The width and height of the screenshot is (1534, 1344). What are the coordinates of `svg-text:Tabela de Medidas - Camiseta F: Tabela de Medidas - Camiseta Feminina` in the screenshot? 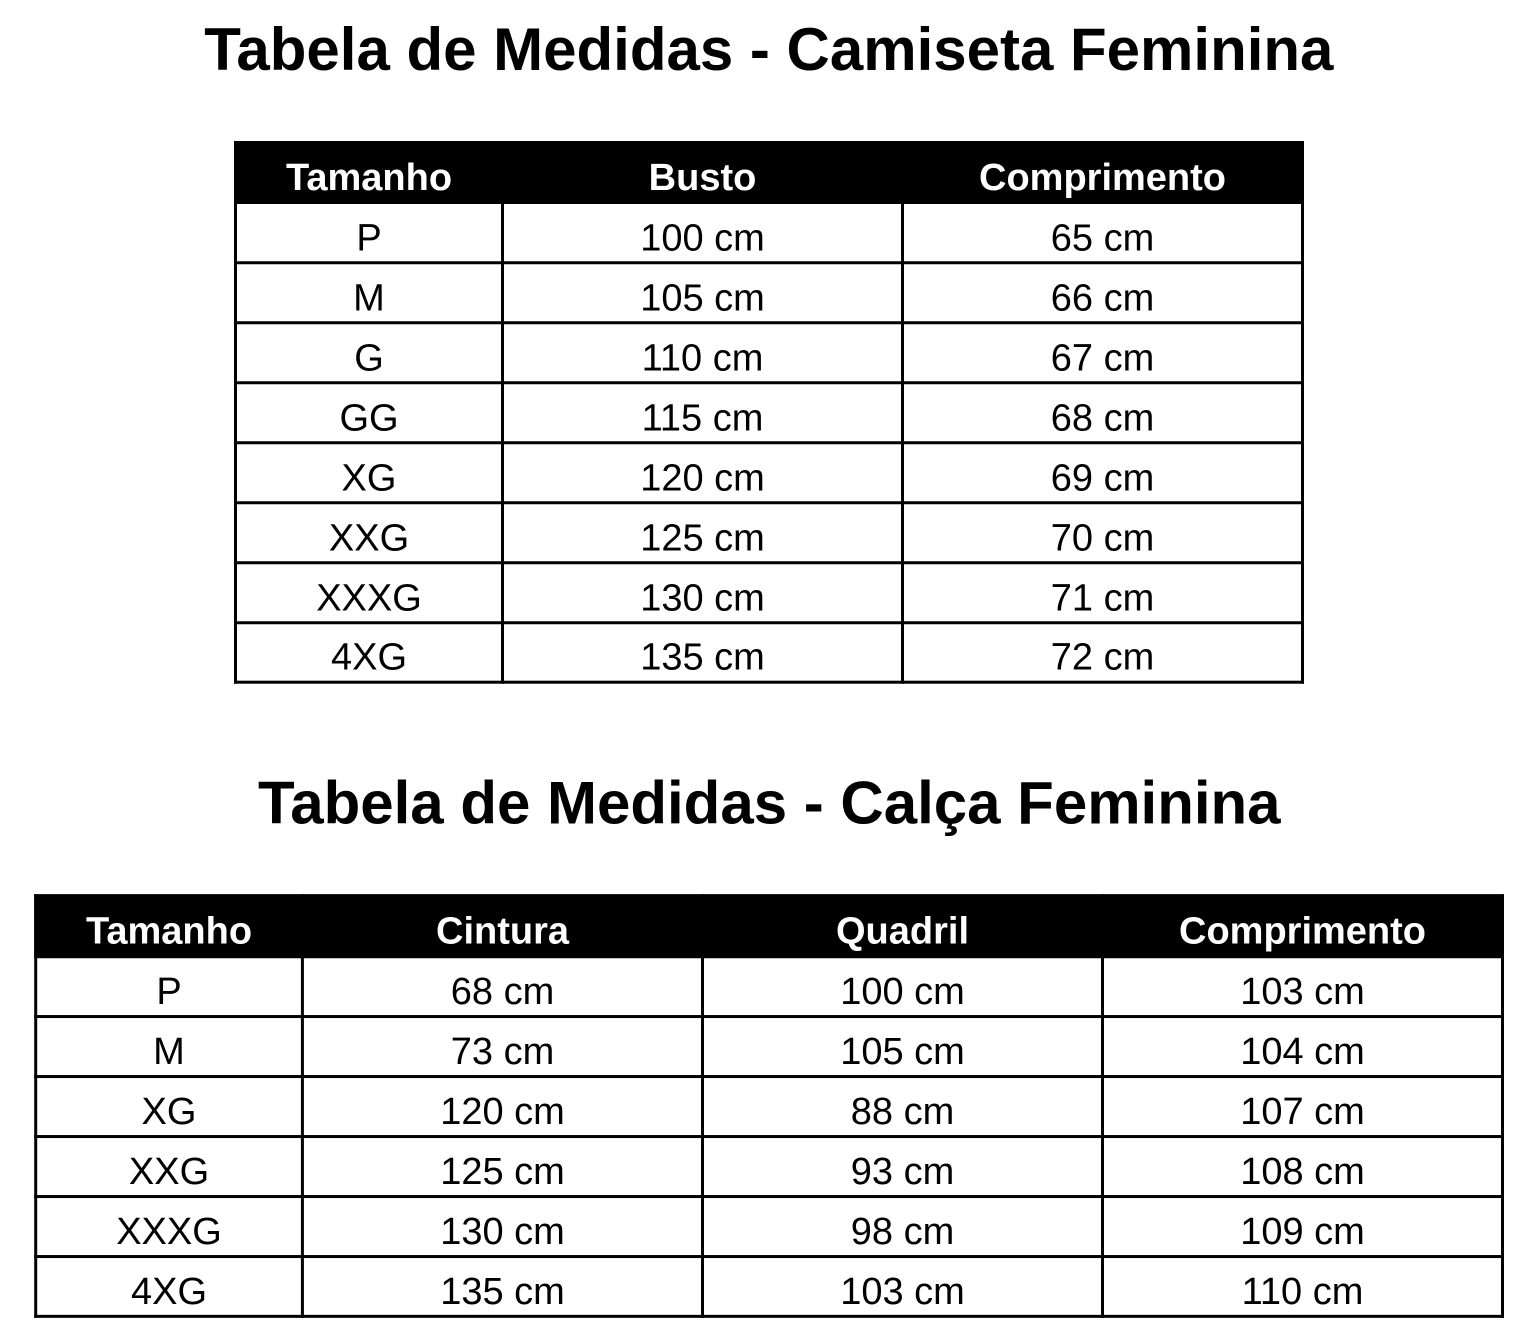 It's located at (769, 49).